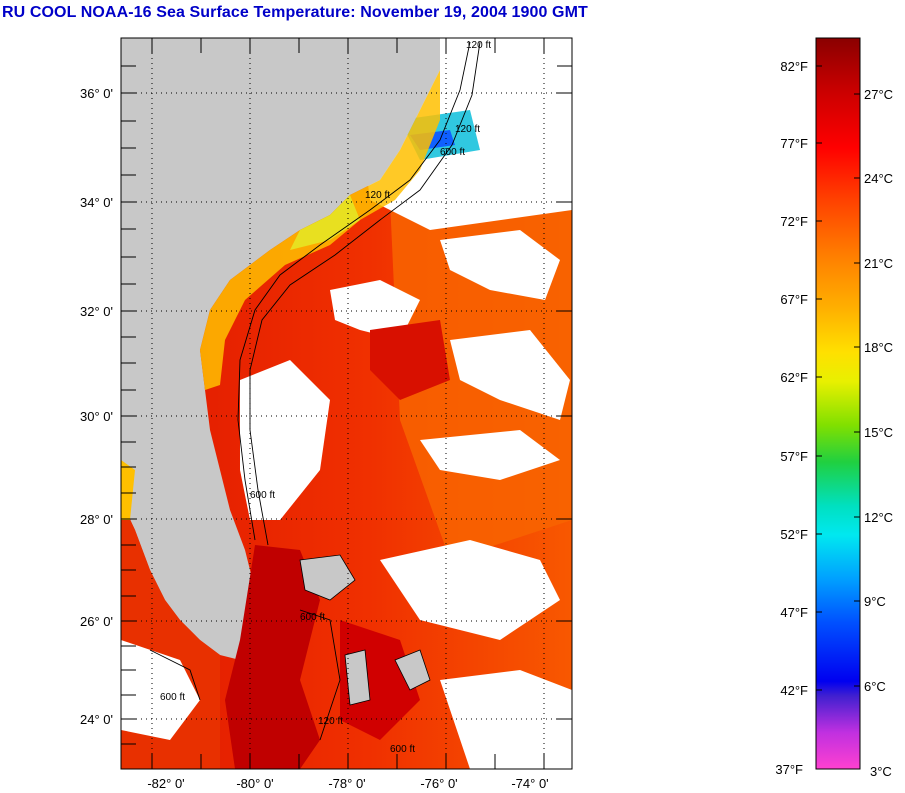 The image size is (905, 793). Describe the element at coordinates (96, 93) in the screenshot. I see `lat-label: 36° 0'` at that location.